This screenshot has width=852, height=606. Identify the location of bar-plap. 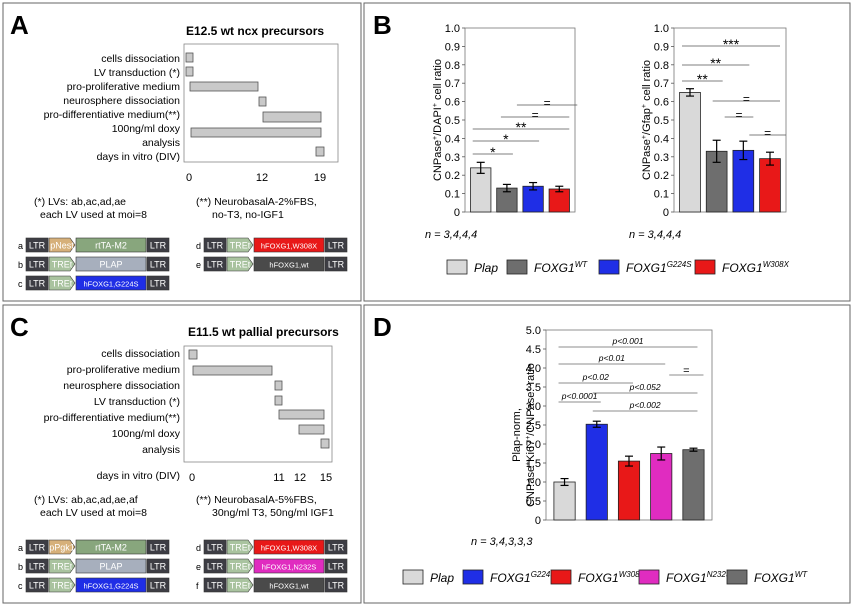
(690, 152).